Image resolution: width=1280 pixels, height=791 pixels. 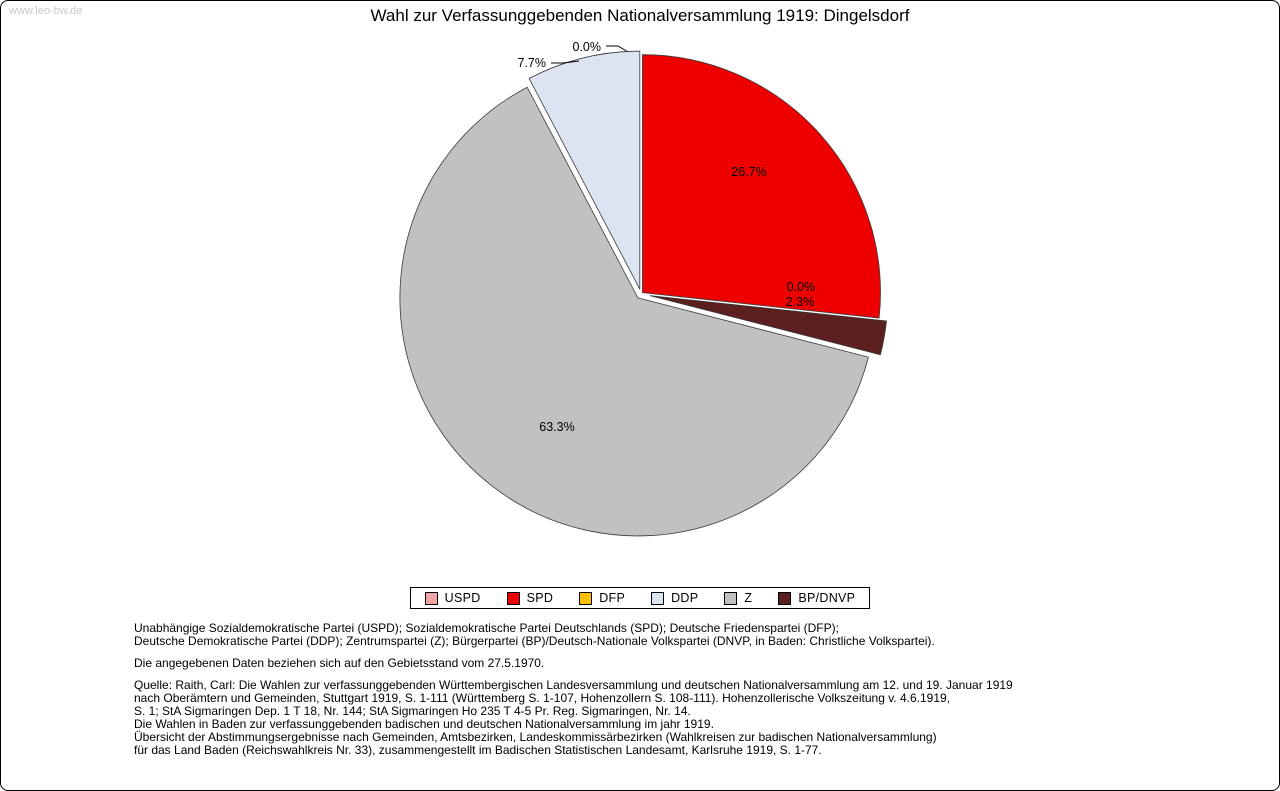 I want to click on pie-slice-spd, so click(x=761, y=186).